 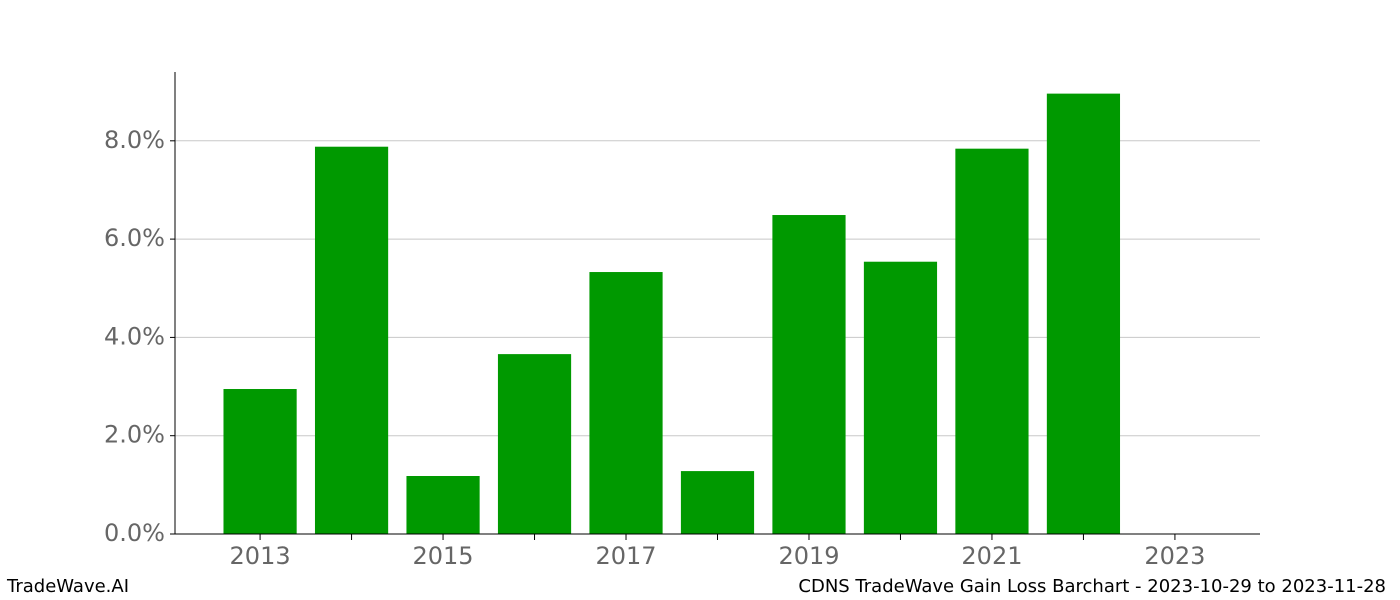 What do you see at coordinates (134, 336) in the screenshot?
I see `y-tick-label: 4.0%` at bounding box center [134, 336].